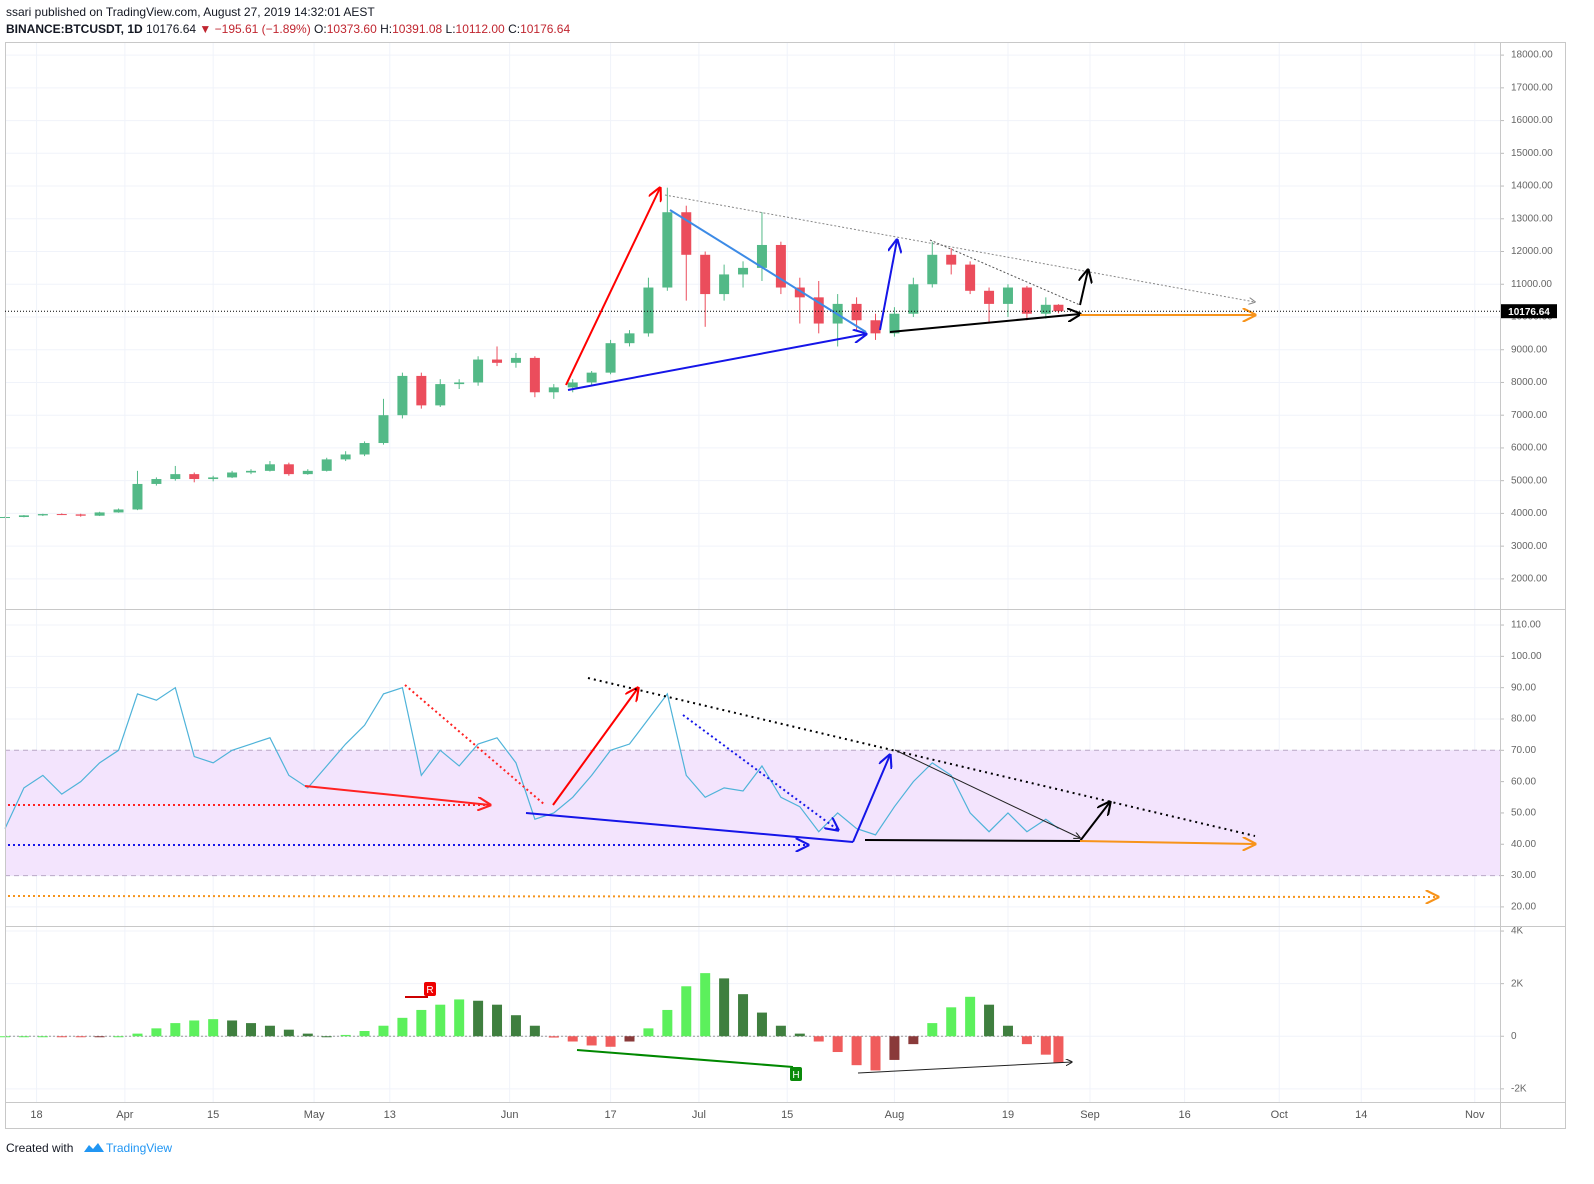 This screenshot has height=1184, width=1594. Describe the element at coordinates (36, 1115) in the screenshot. I see `x-tick-label: 18` at that location.